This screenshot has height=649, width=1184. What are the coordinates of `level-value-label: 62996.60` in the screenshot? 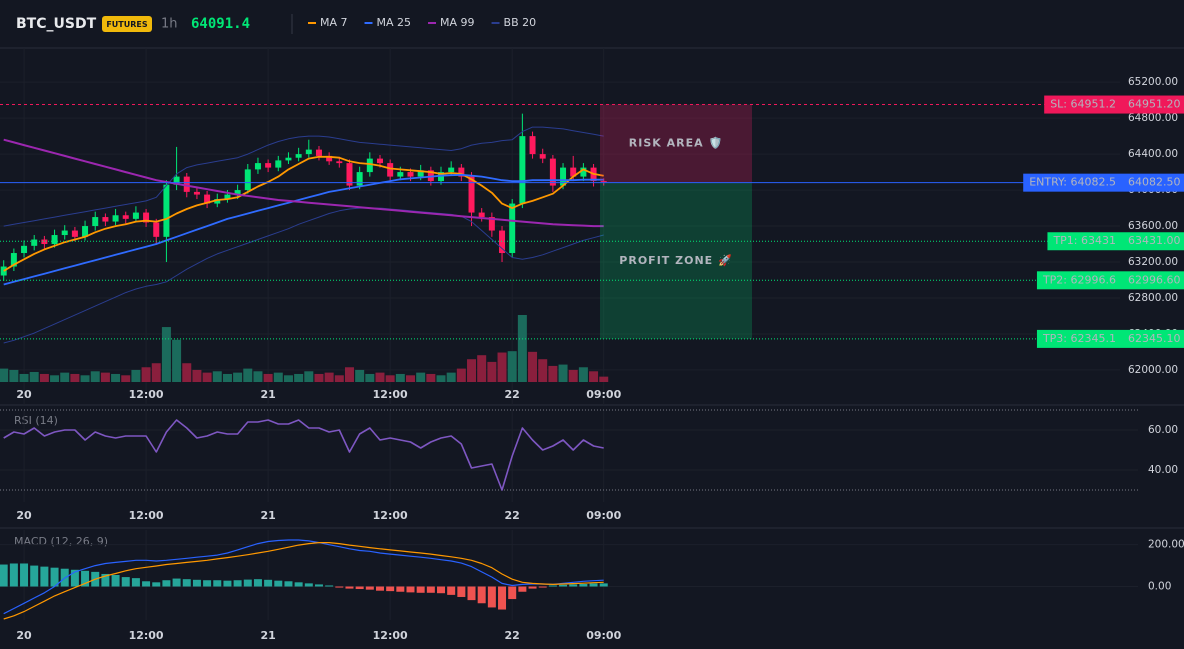 It's located at (1154, 279).